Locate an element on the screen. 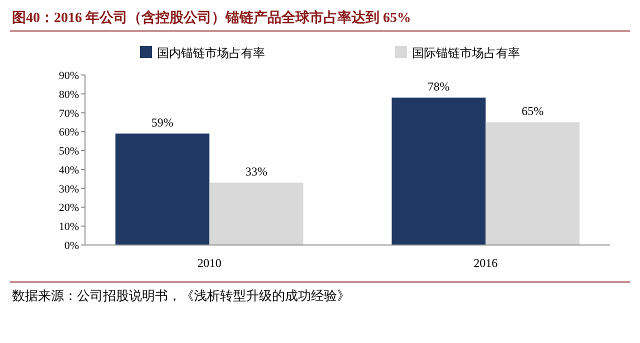 The height and width of the screenshot is (343, 640). y-tick-label: 20% is located at coordinates (68, 208).